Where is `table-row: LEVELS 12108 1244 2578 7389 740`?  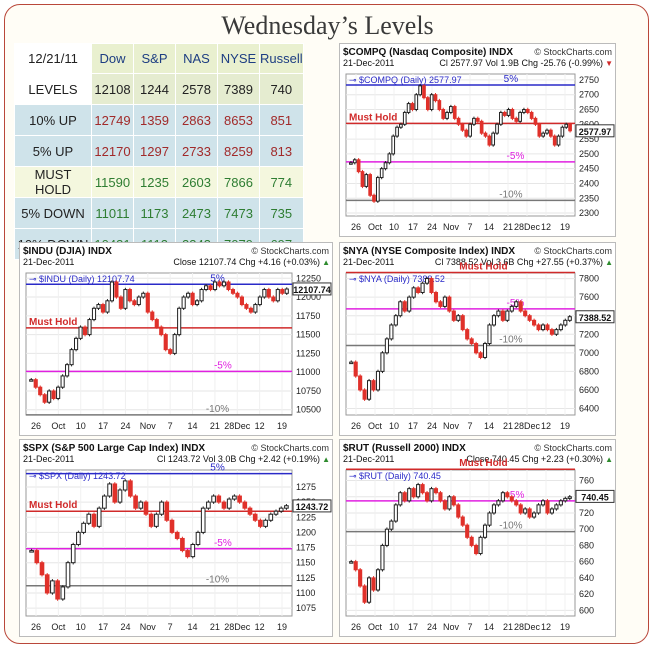 table-row: LEVELS 12108 1244 2578 7389 740 is located at coordinates (159, 89).